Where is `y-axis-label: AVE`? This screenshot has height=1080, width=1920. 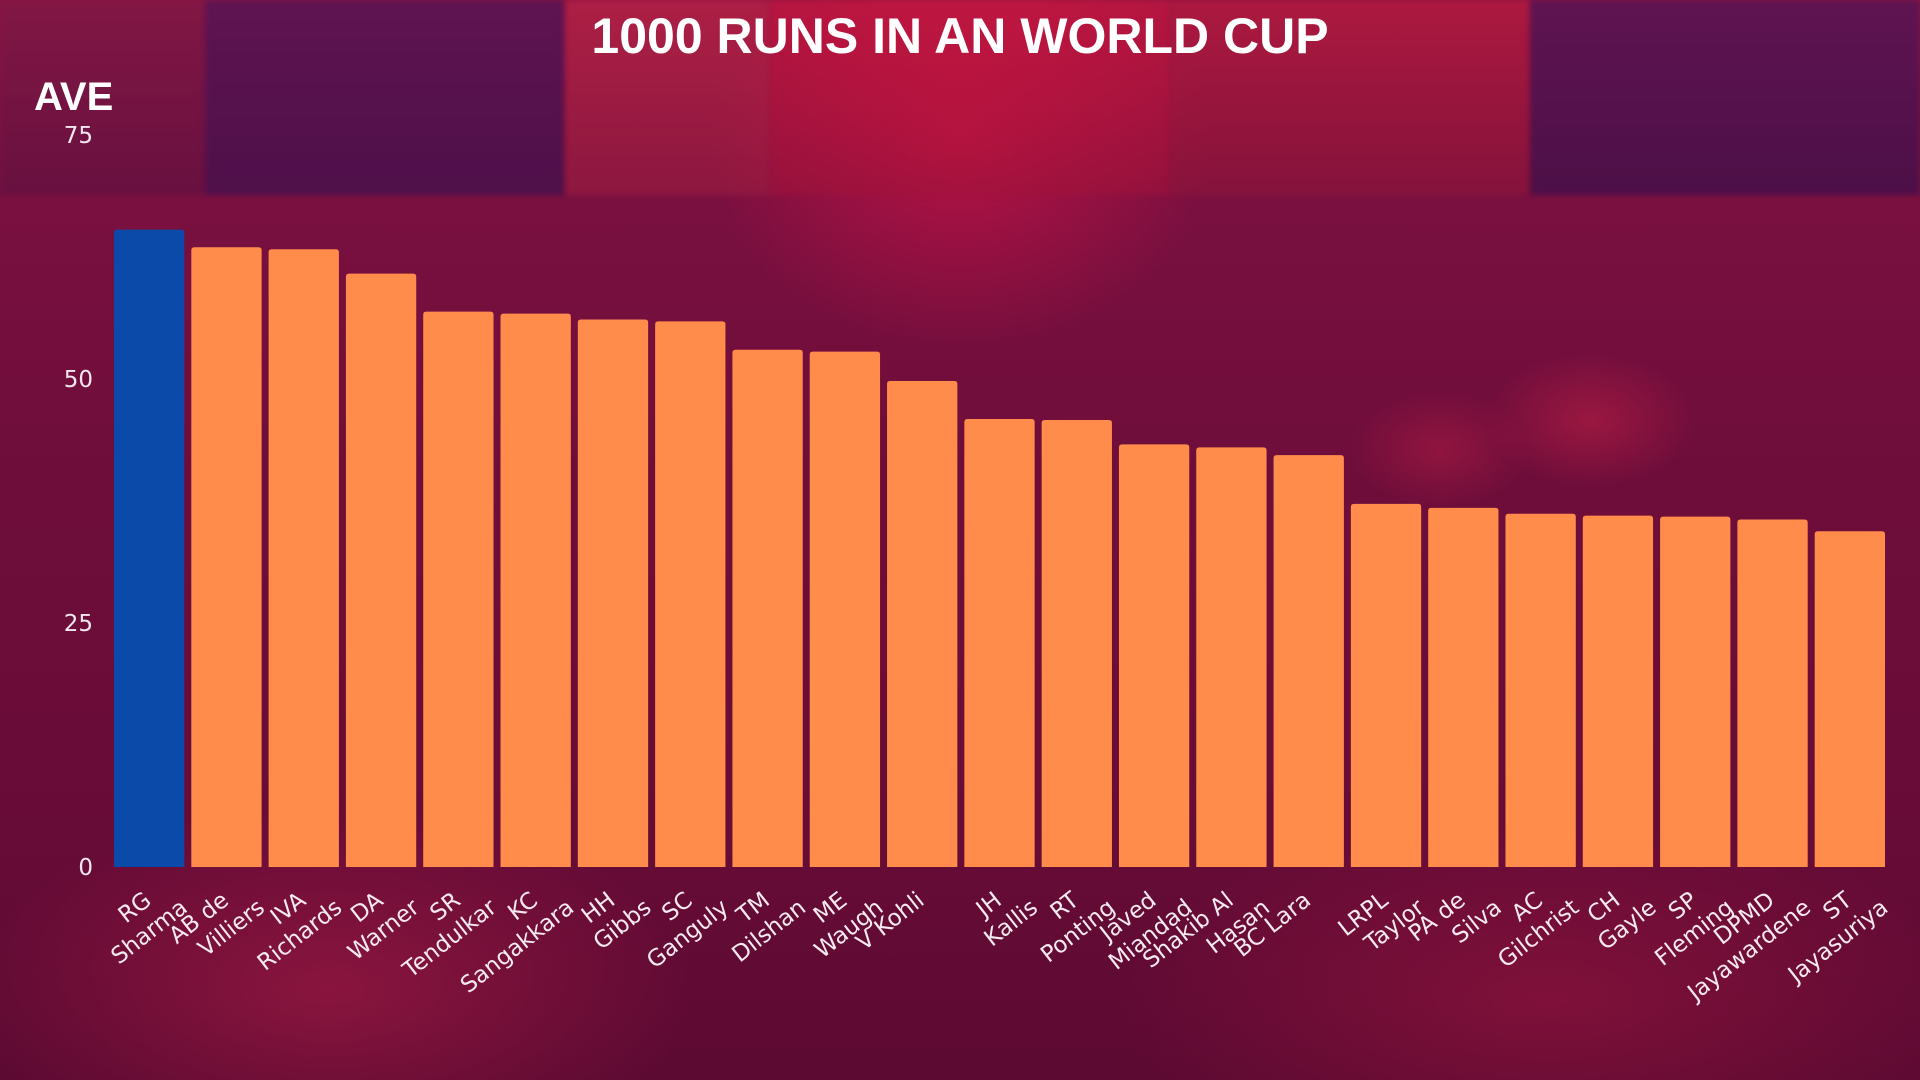
y-axis-label: AVE is located at coordinates (73, 97).